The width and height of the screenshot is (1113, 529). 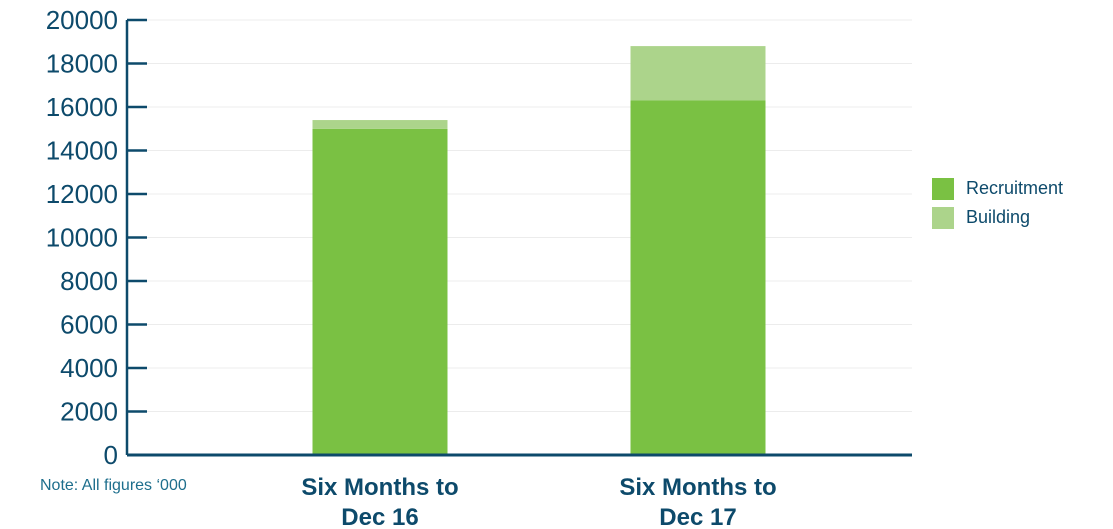 What do you see at coordinates (82, 107) in the screenshot?
I see `y-tick-label: 16000` at bounding box center [82, 107].